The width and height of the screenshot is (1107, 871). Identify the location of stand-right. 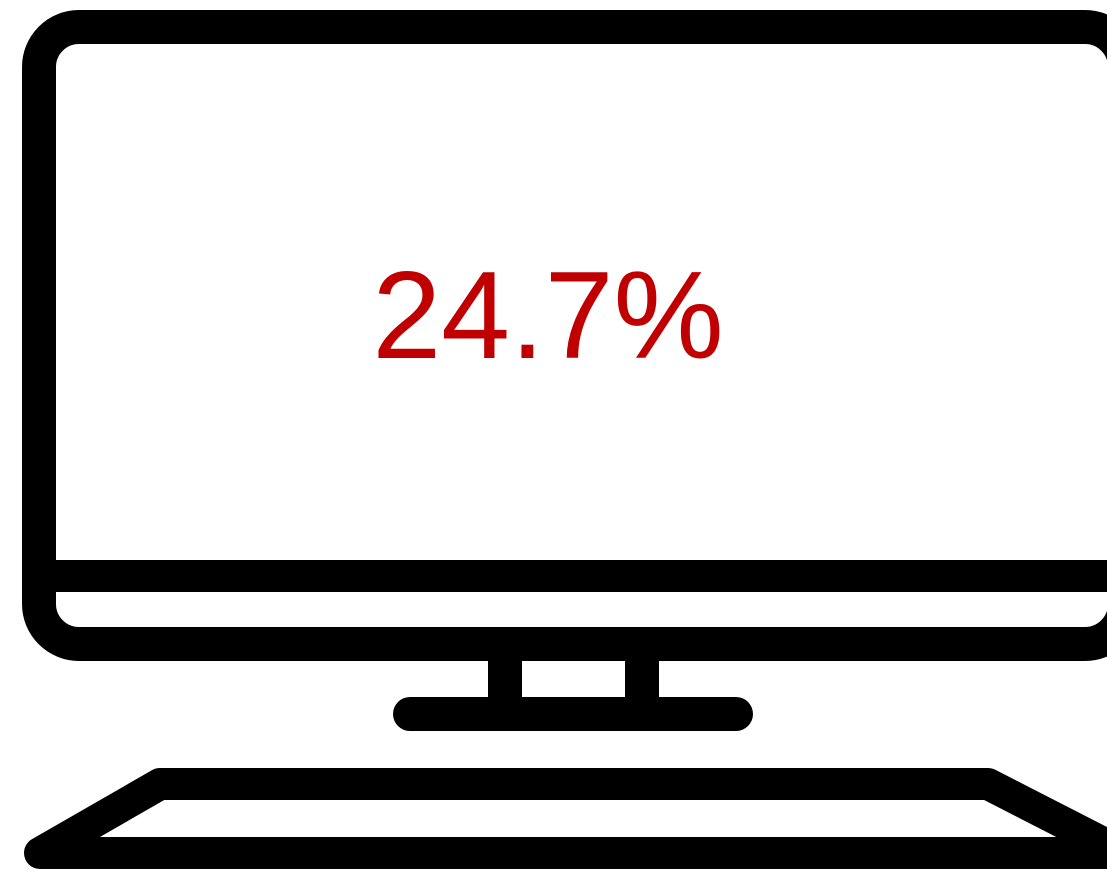
(642, 679).